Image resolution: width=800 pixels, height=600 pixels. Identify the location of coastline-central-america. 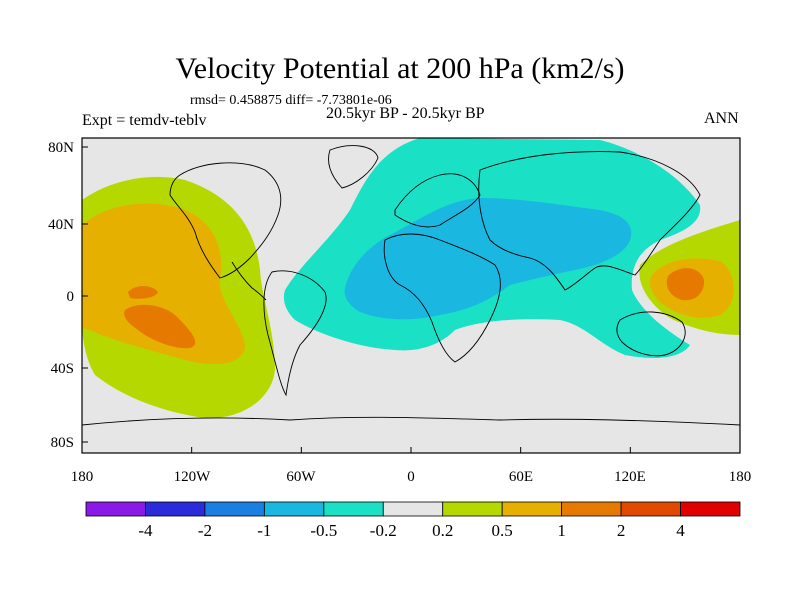
(249, 281).